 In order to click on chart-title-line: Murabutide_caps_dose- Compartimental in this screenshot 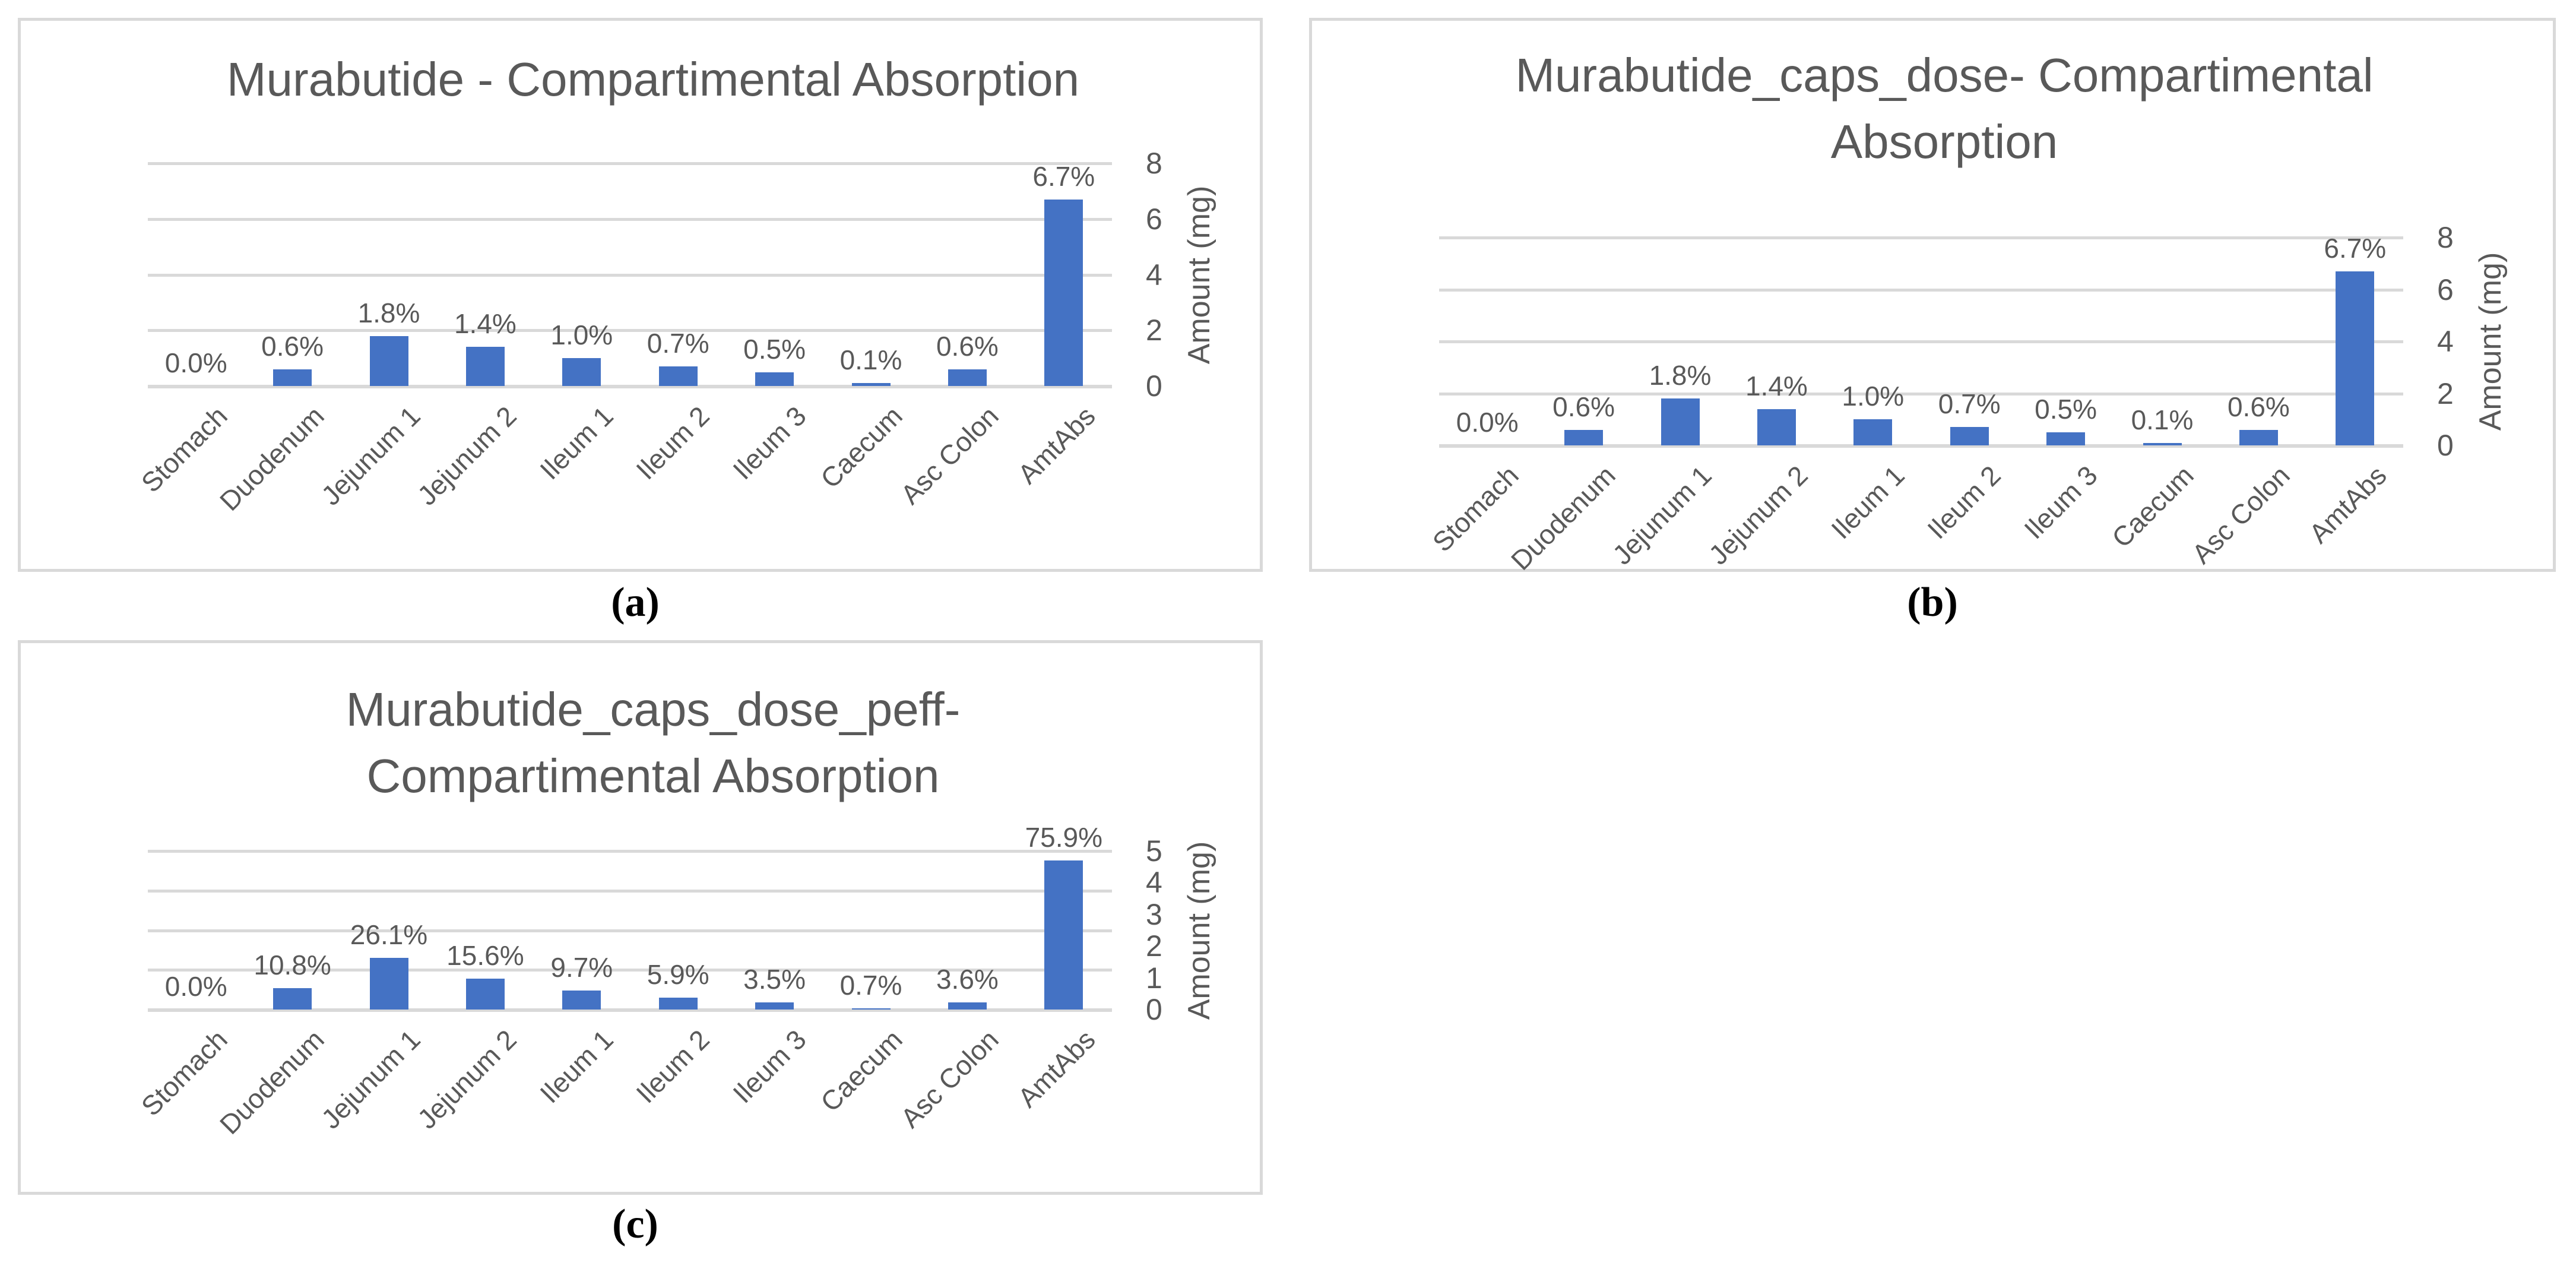, I will do `click(1944, 75)`.